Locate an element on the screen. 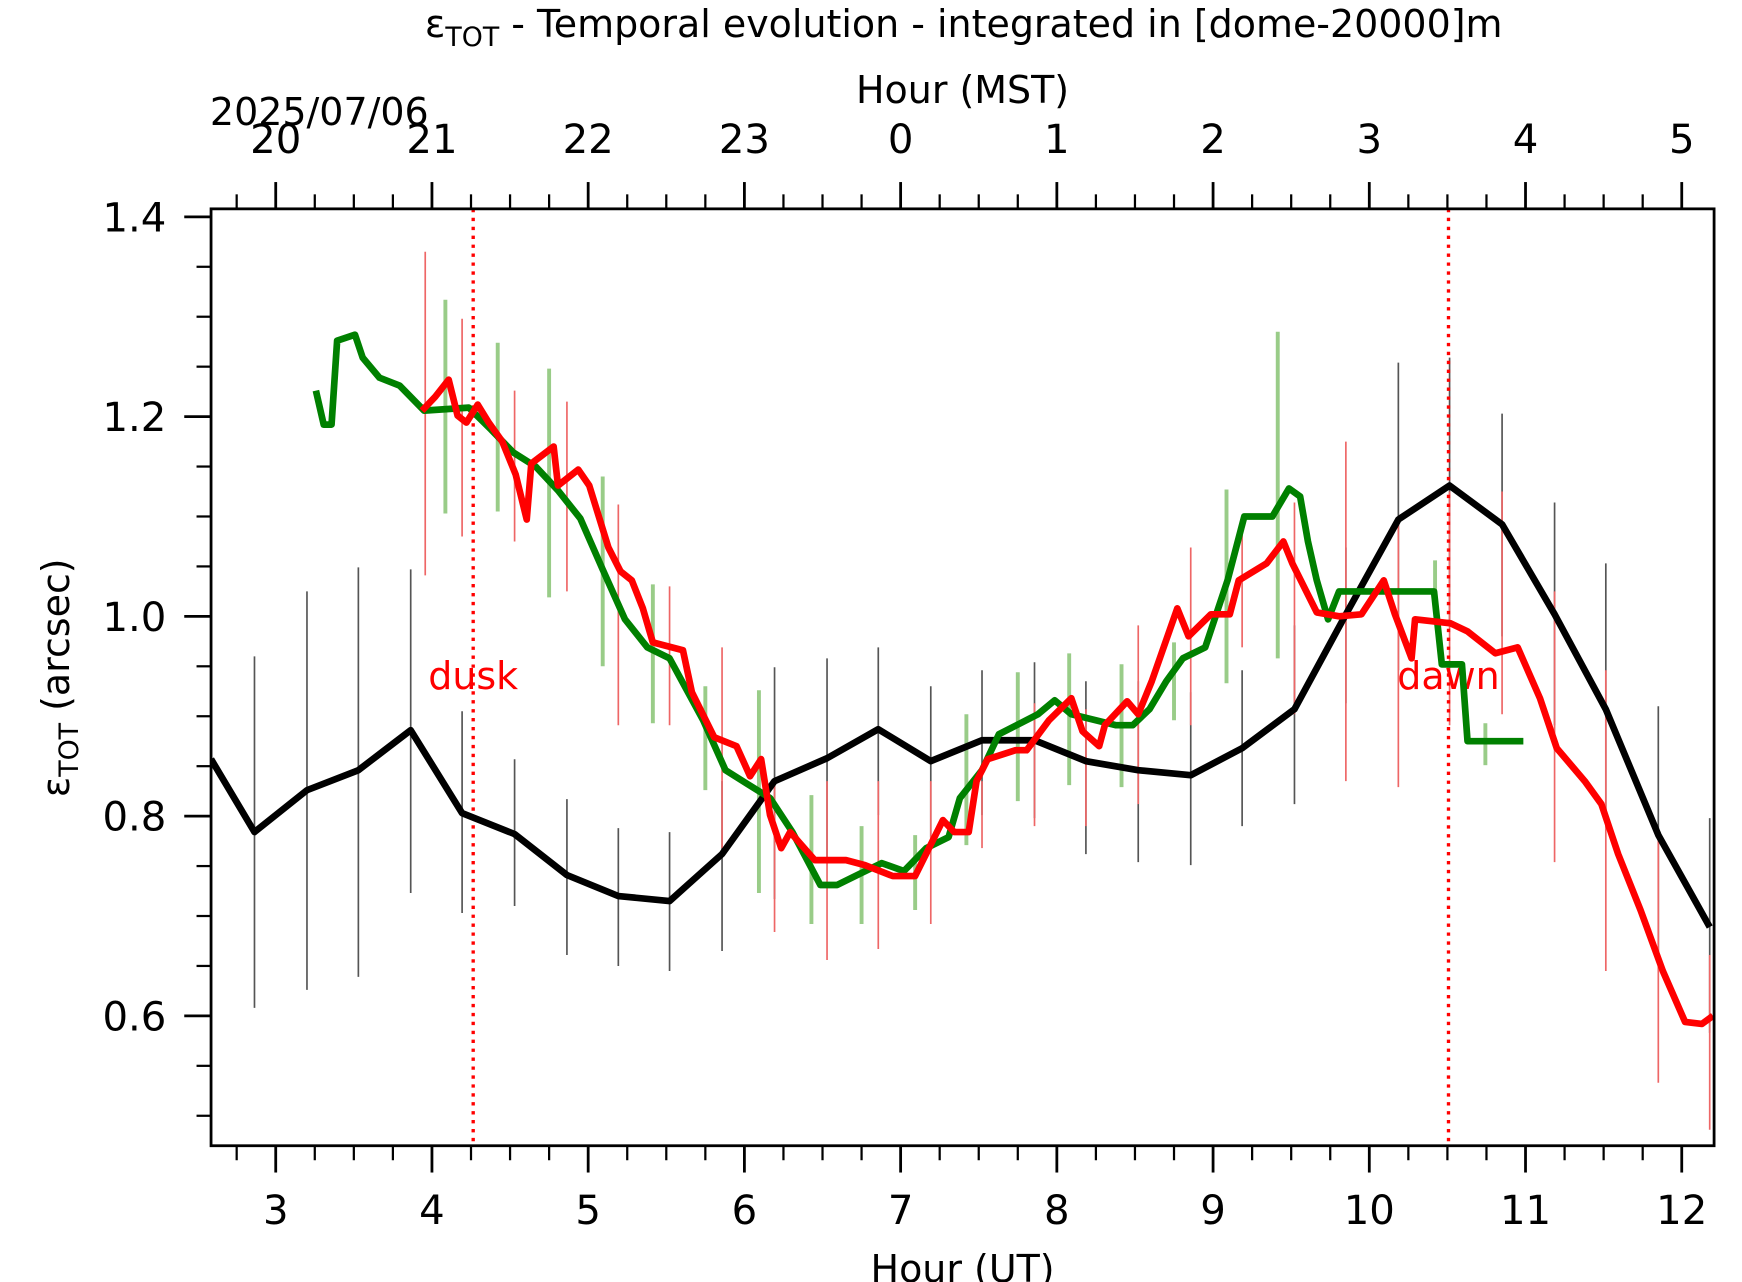 The height and width of the screenshot is (1282, 1742). x2-tick-label: 3 is located at coordinates (1370, 140).